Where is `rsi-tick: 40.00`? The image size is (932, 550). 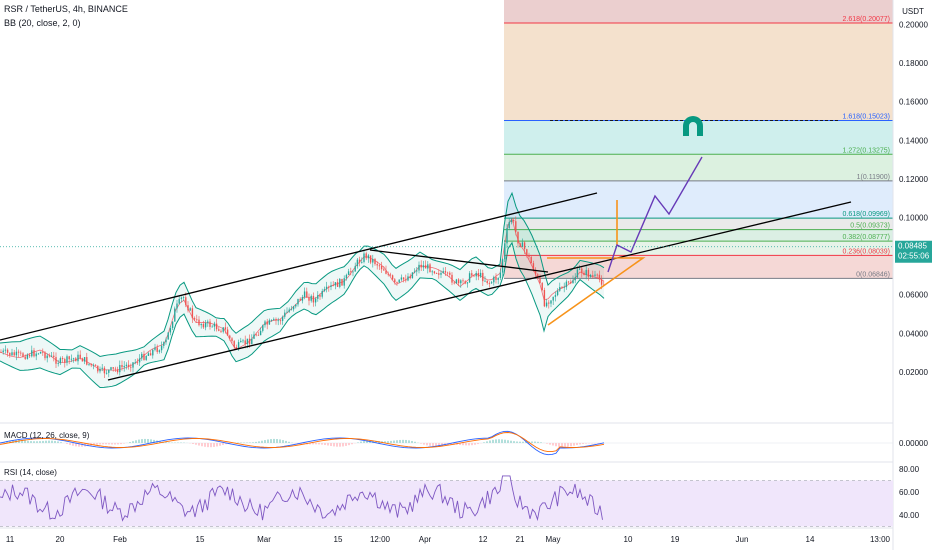
rsi-tick: 40.00 is located at coordinates (909, 515).